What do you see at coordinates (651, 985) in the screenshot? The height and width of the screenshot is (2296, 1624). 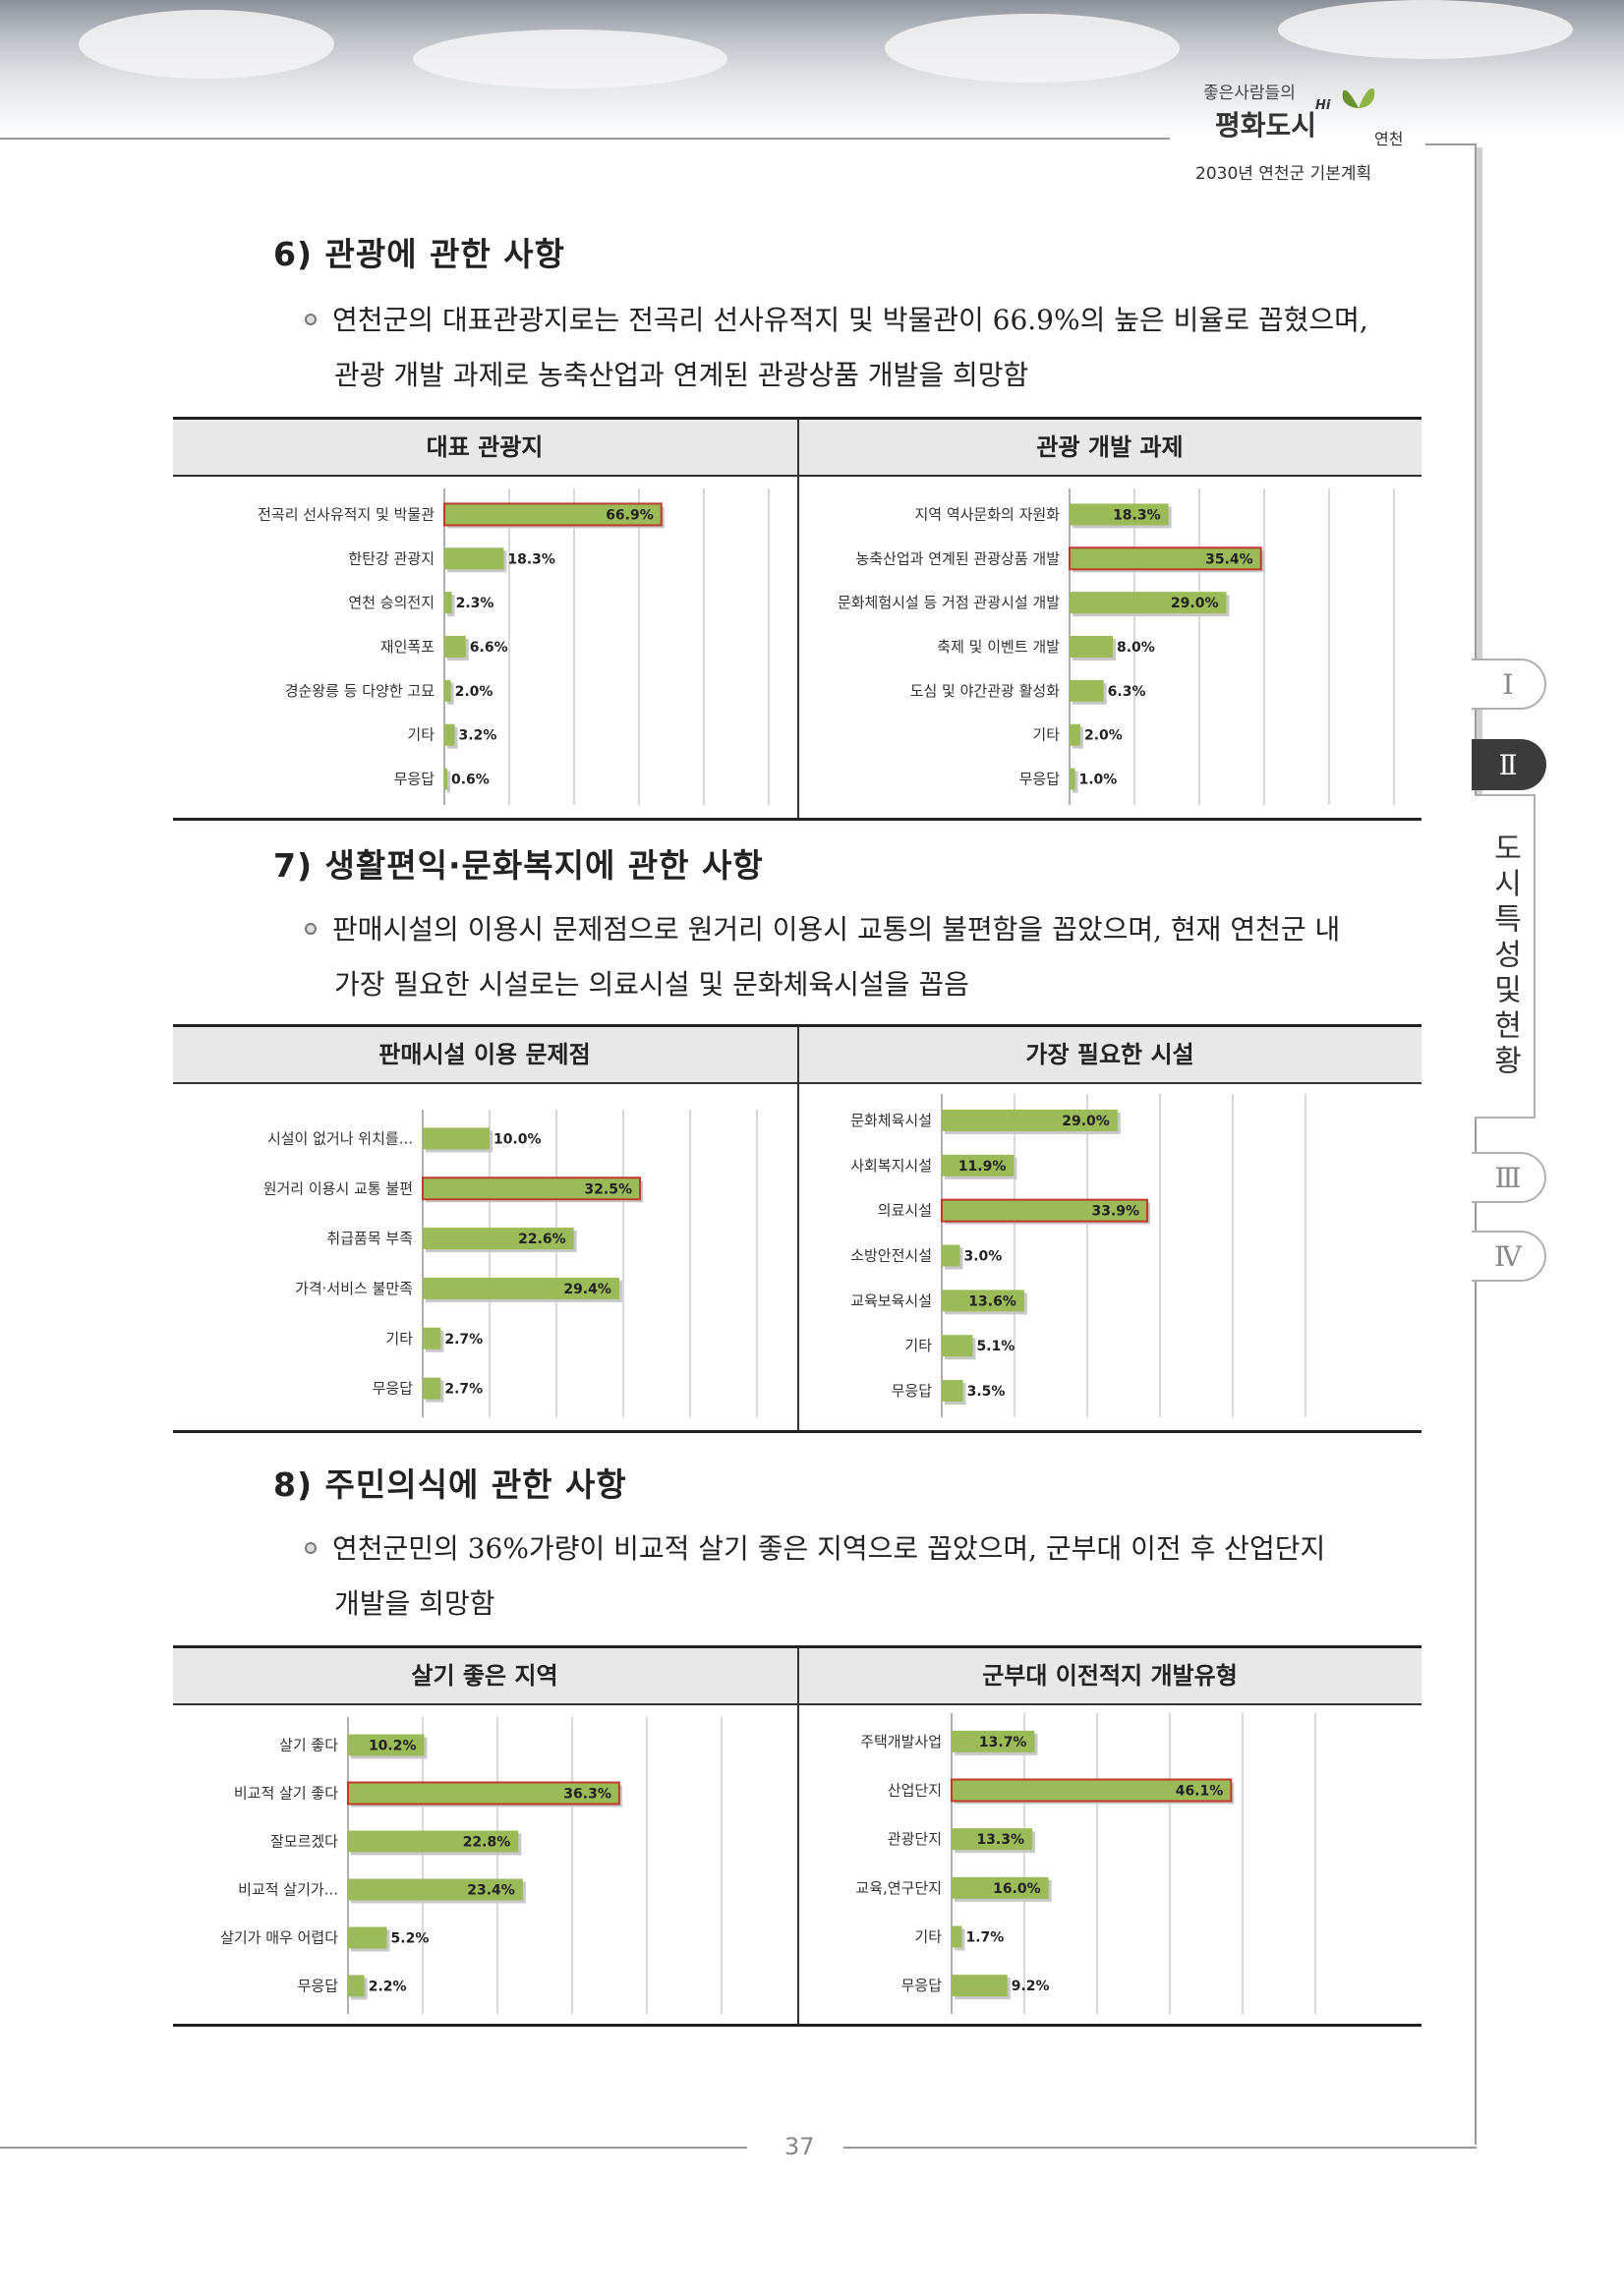 I see `paragraph-line: 가장 필요한 시설로는 의료시설 및 문화체육시설을 꼽음` at bounding box center [651, 985].